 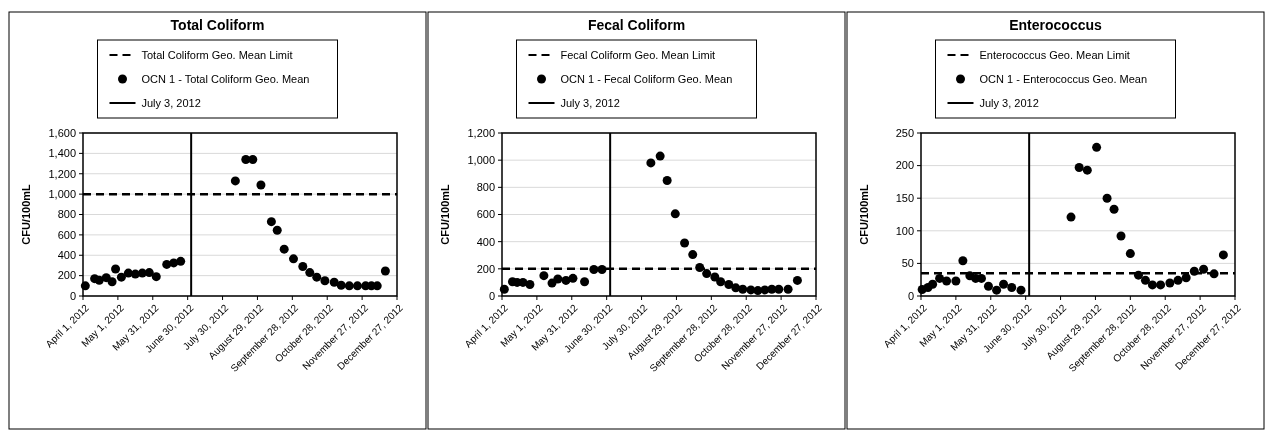 I want to click on y-tick-label: 250, so click(x=904, y=132).